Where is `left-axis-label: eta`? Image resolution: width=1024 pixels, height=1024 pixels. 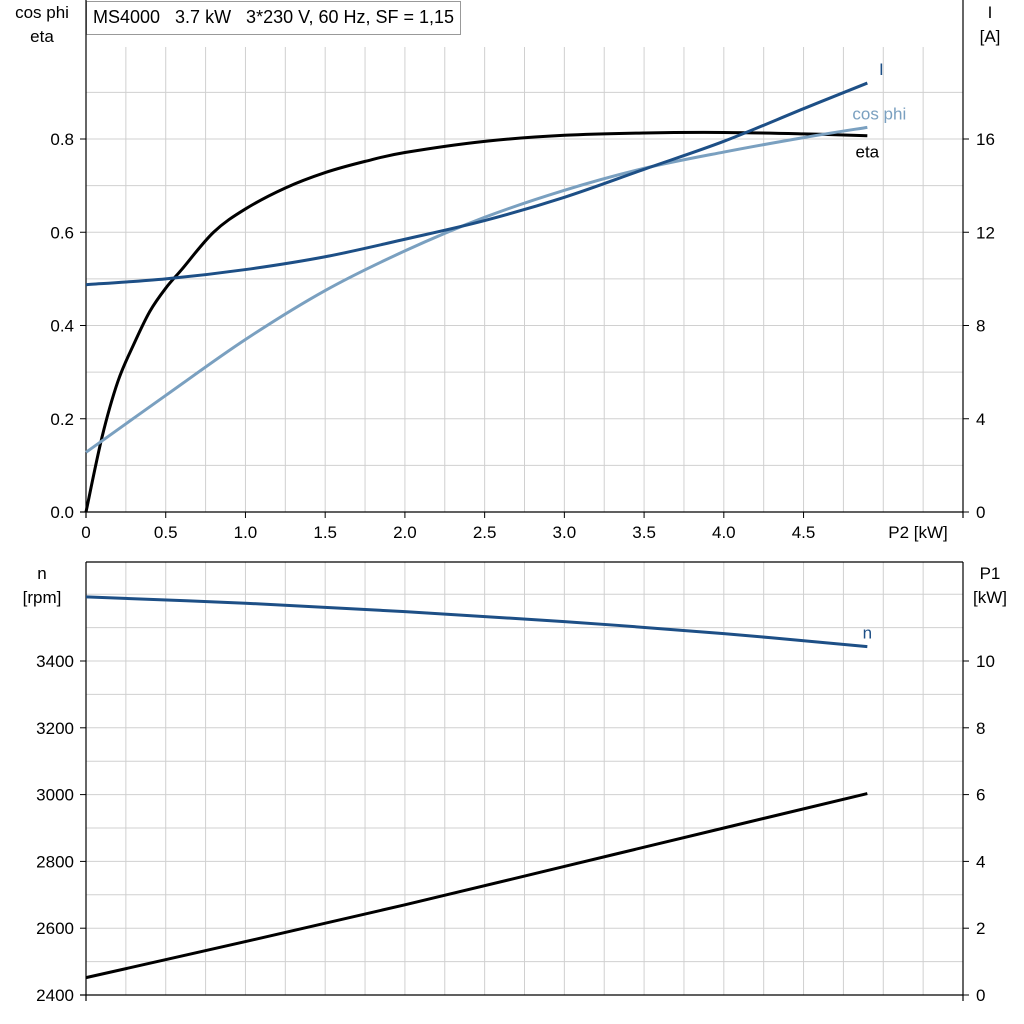
left-axis-label: eta is located at coordinates (42, 36).